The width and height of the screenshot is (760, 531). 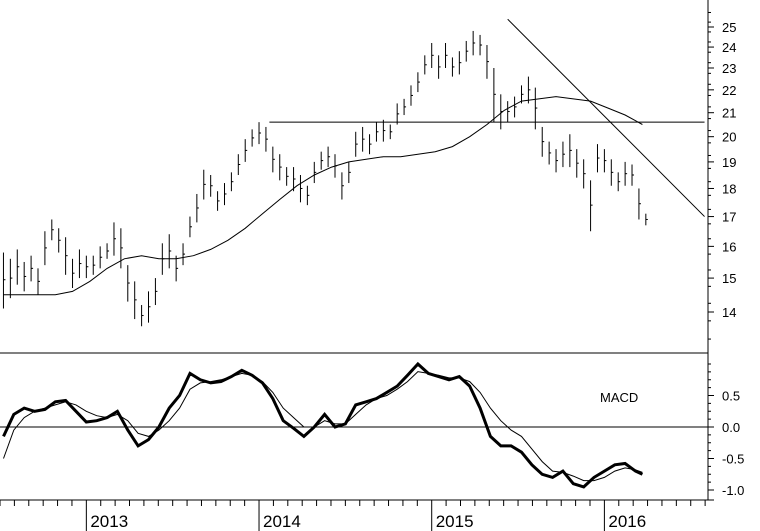 What do you see at coordinates (729, 188) in the screenshot?
I see `price-y-tick-label: 18` at bounding box center [729, 188].